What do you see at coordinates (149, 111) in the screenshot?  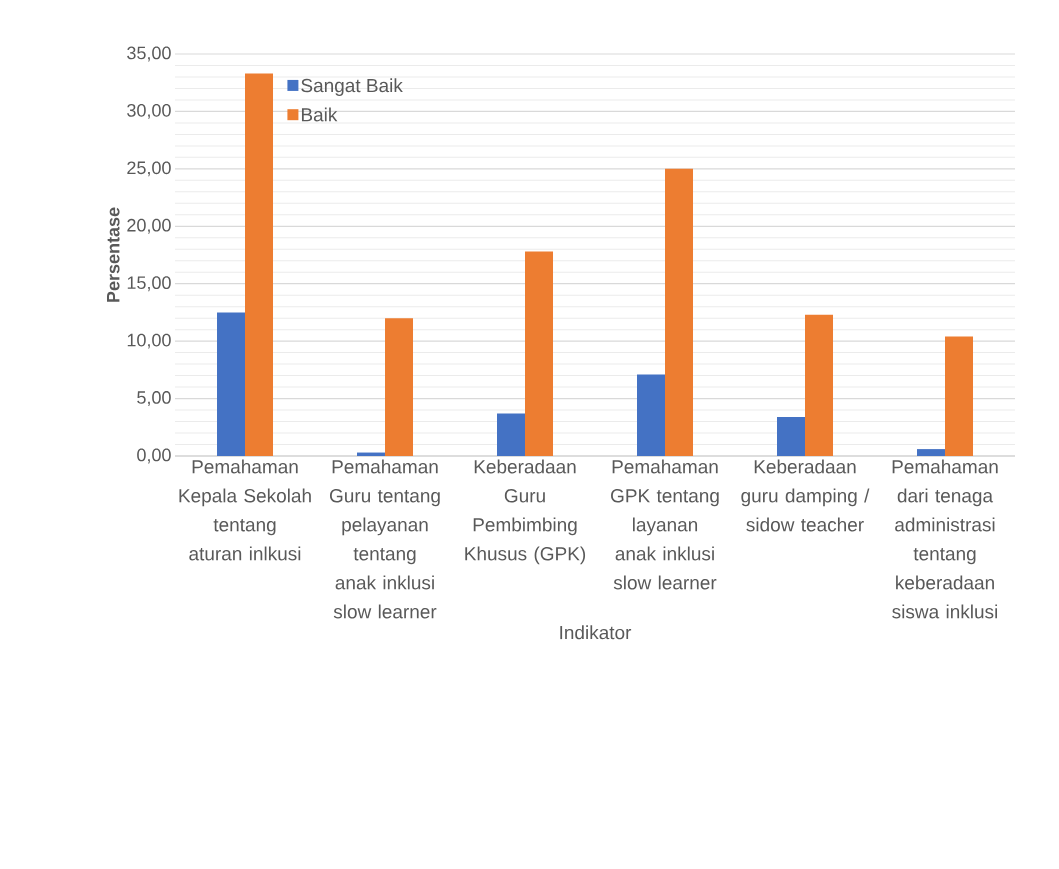 I see `y-tick-label: 30,00` at bounding box center [149, 111].